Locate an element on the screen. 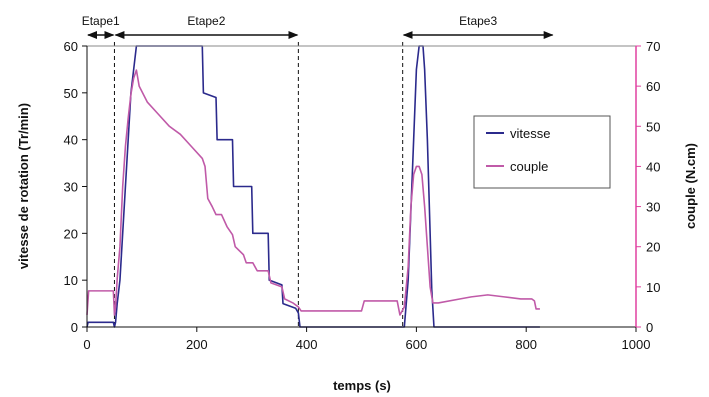 The width and height of the screenshot is (709, 397). y-right-tick-label: 30 is located at coordinates (653, 207).